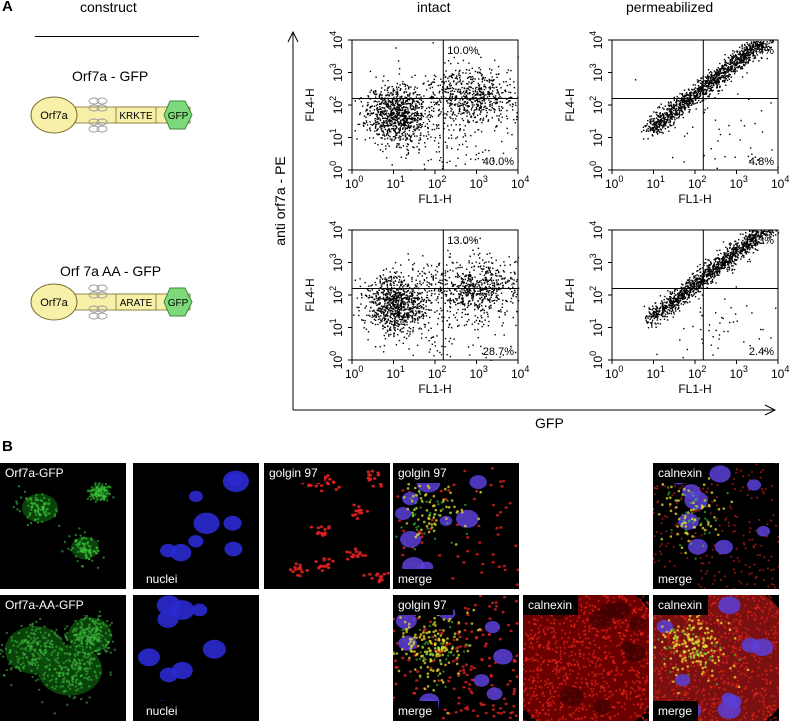  What do you see at coordinates (136, 303) in the screenshot?
I see `construct-2-motif: ARATE` at bounding box center [136, 303].